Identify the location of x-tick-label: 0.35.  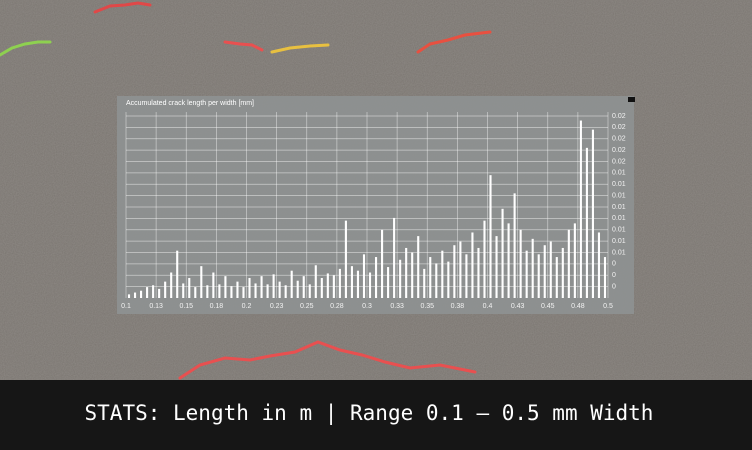
(427, 306).